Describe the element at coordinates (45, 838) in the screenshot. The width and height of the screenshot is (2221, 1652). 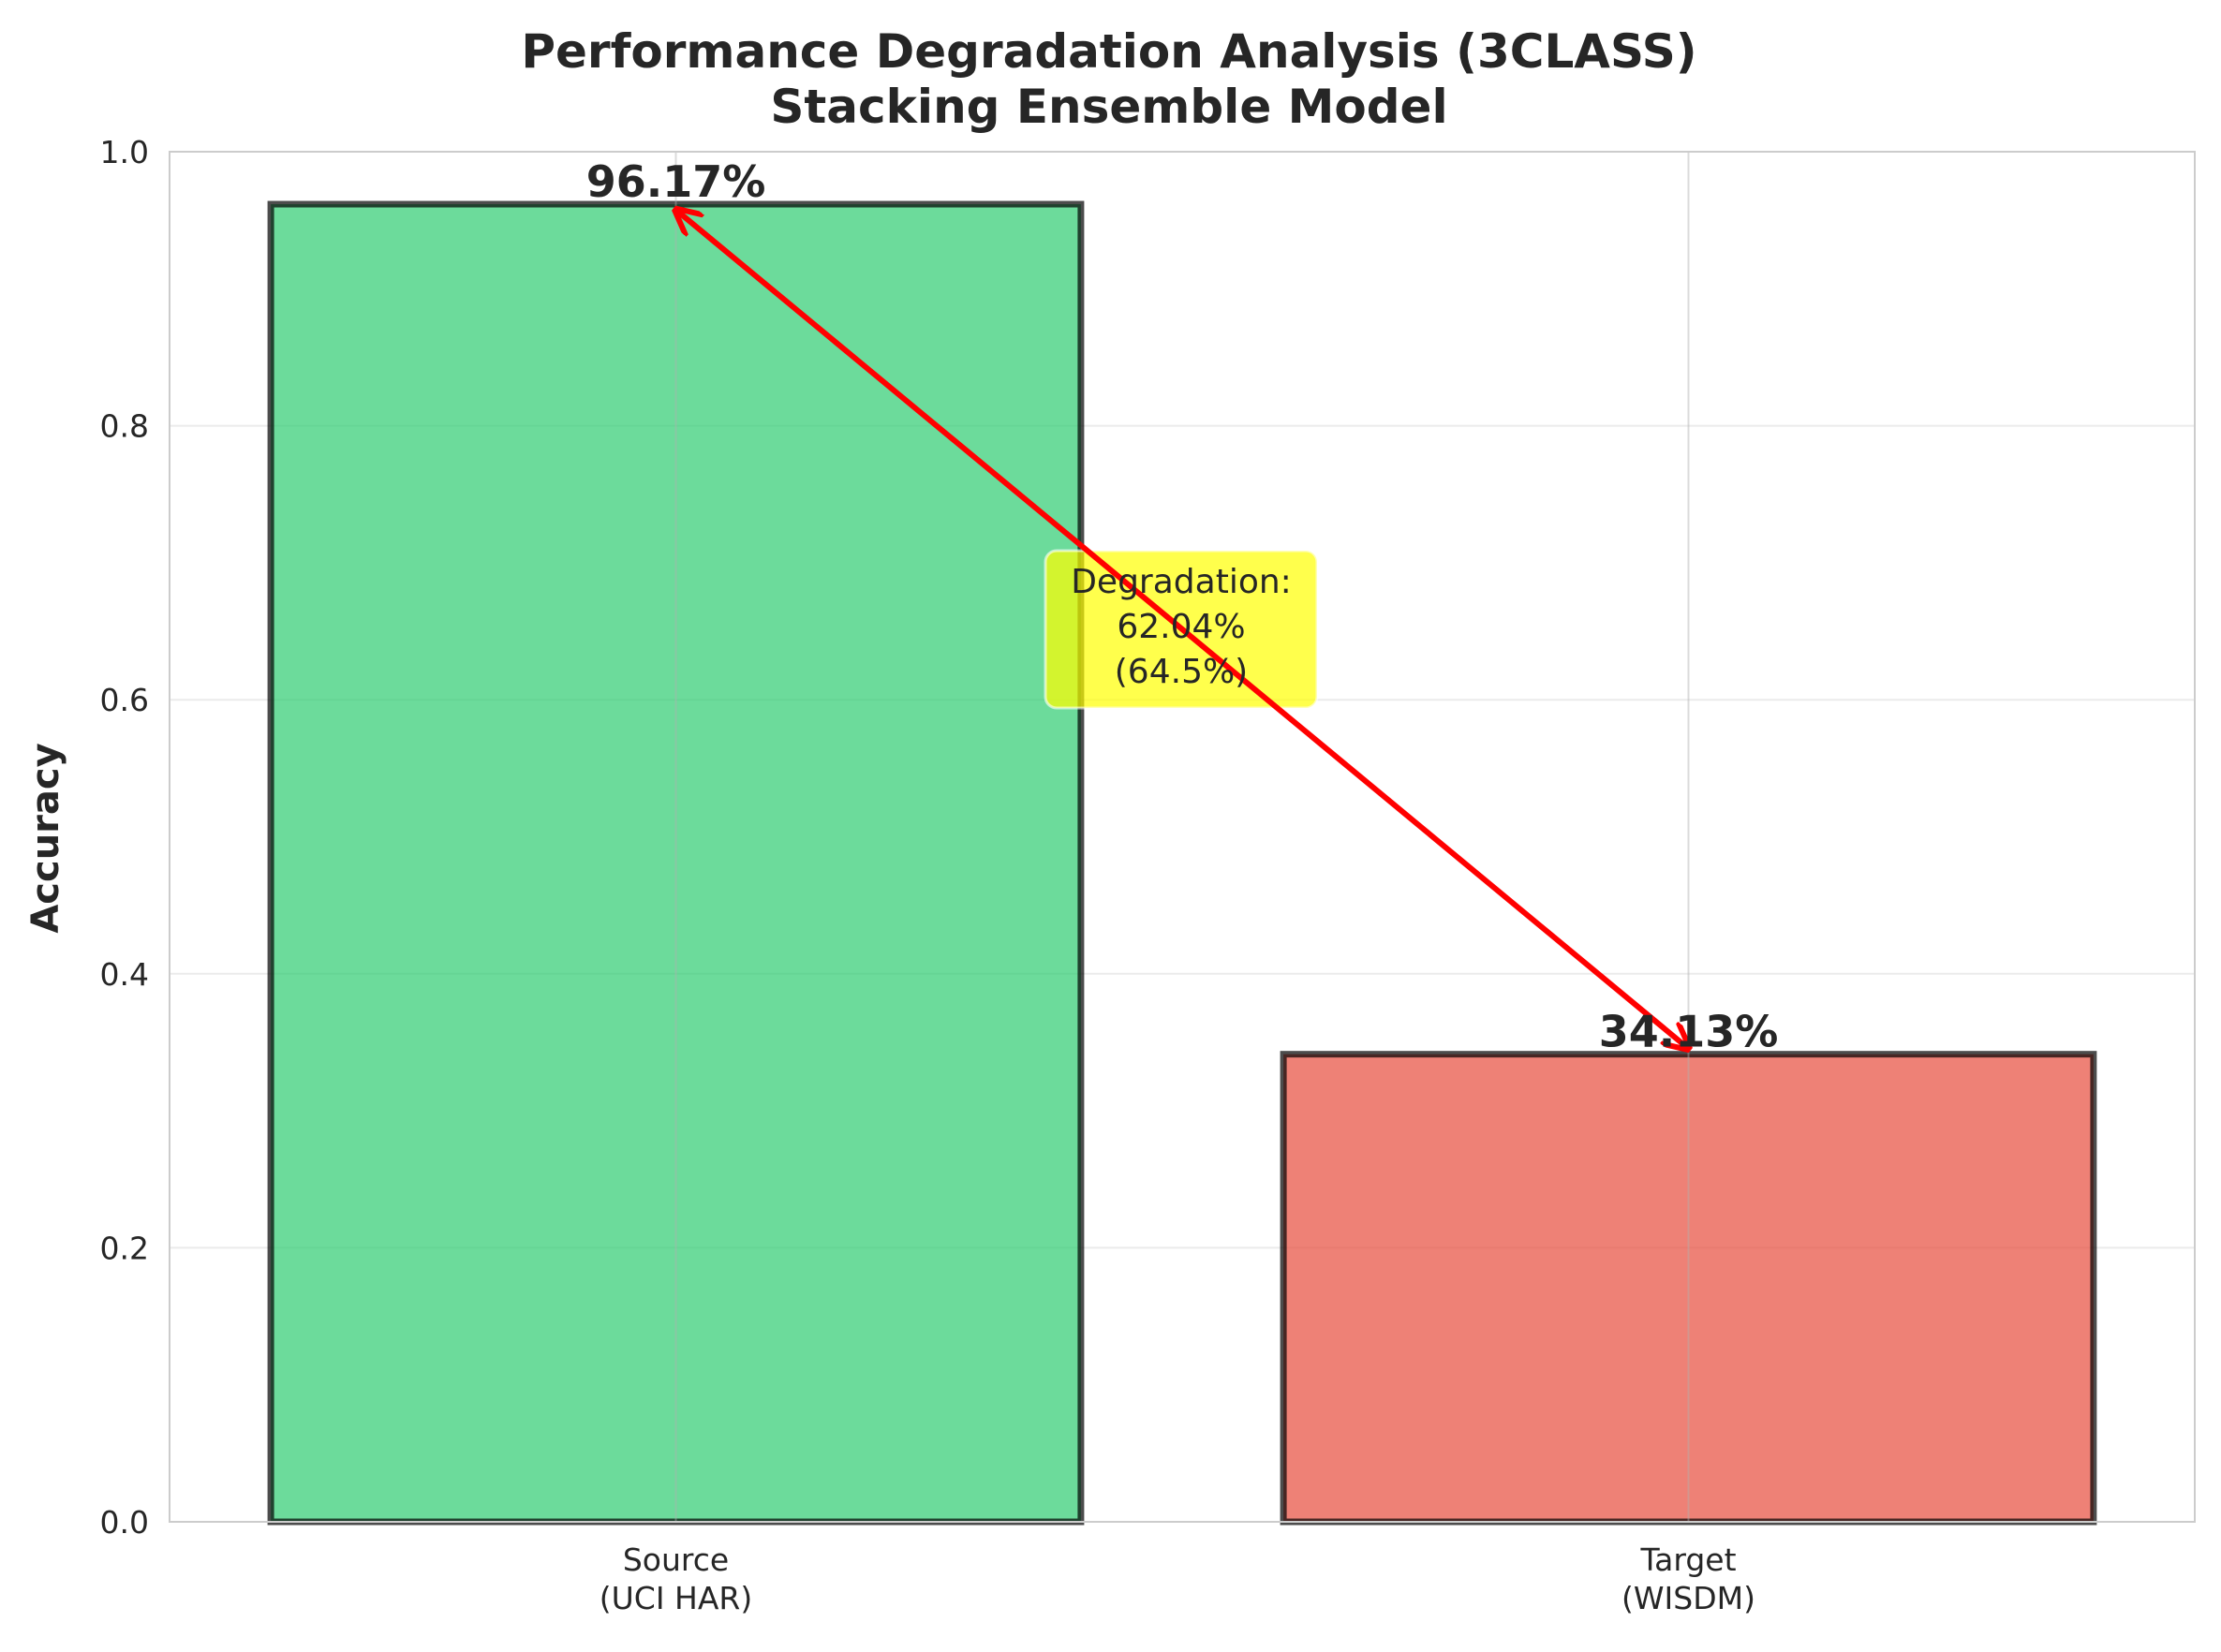
I see `y-axis-label: Accuracy` at that location.